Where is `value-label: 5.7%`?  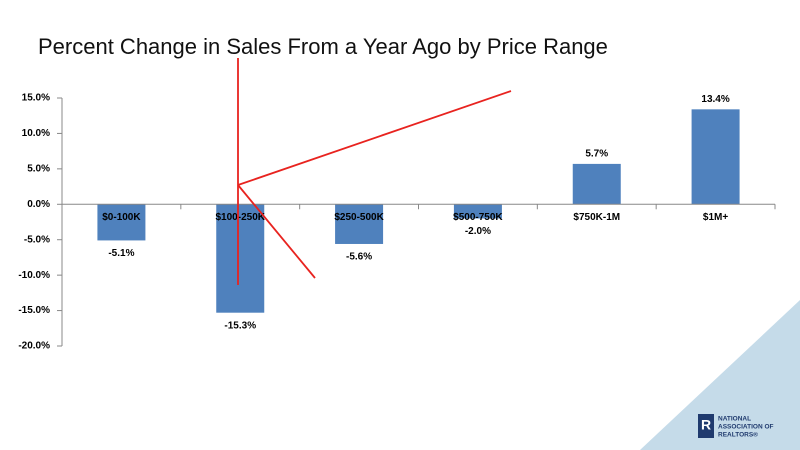
value-label: 5.7% is located at coordinates (596, 154).